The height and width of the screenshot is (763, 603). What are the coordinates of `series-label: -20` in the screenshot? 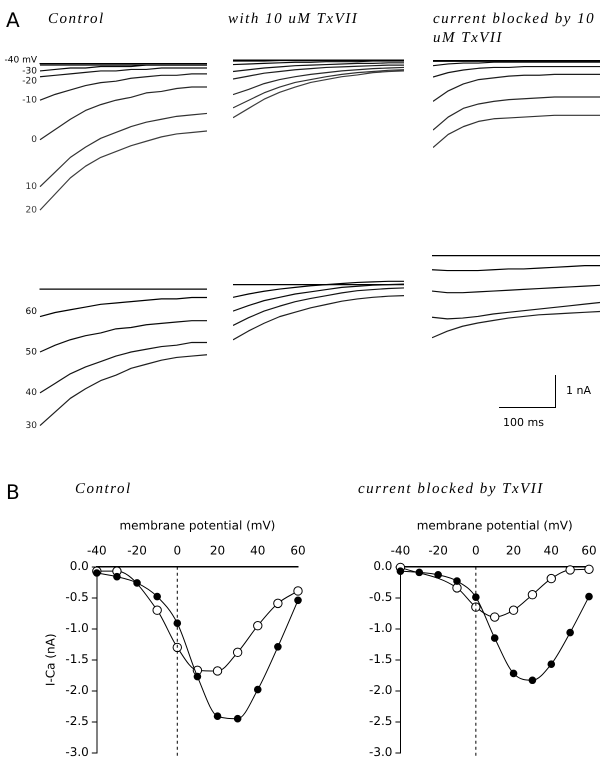 It's located at (30, 81).